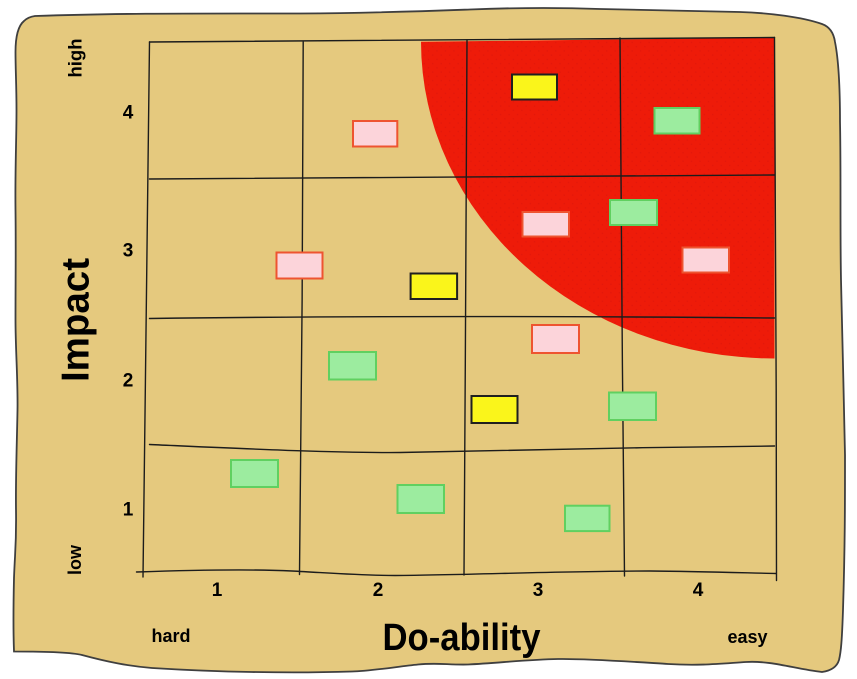 Image resolution: width=857 pixels, height=679 pixels. What do you see at coordinates (75, 559) in the screenshot?
I see `svg-text: low` at bounding box center [75, 559].